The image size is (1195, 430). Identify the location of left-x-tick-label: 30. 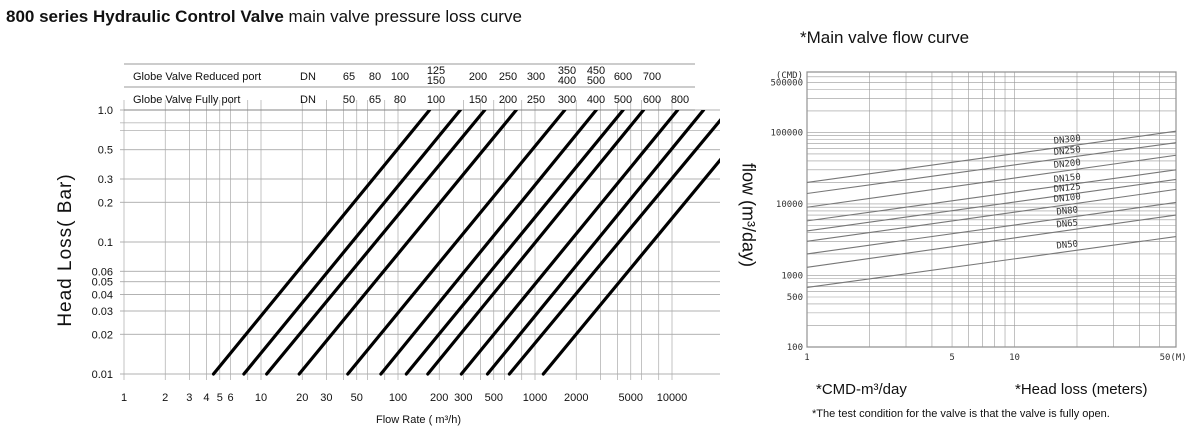
(326, 398).